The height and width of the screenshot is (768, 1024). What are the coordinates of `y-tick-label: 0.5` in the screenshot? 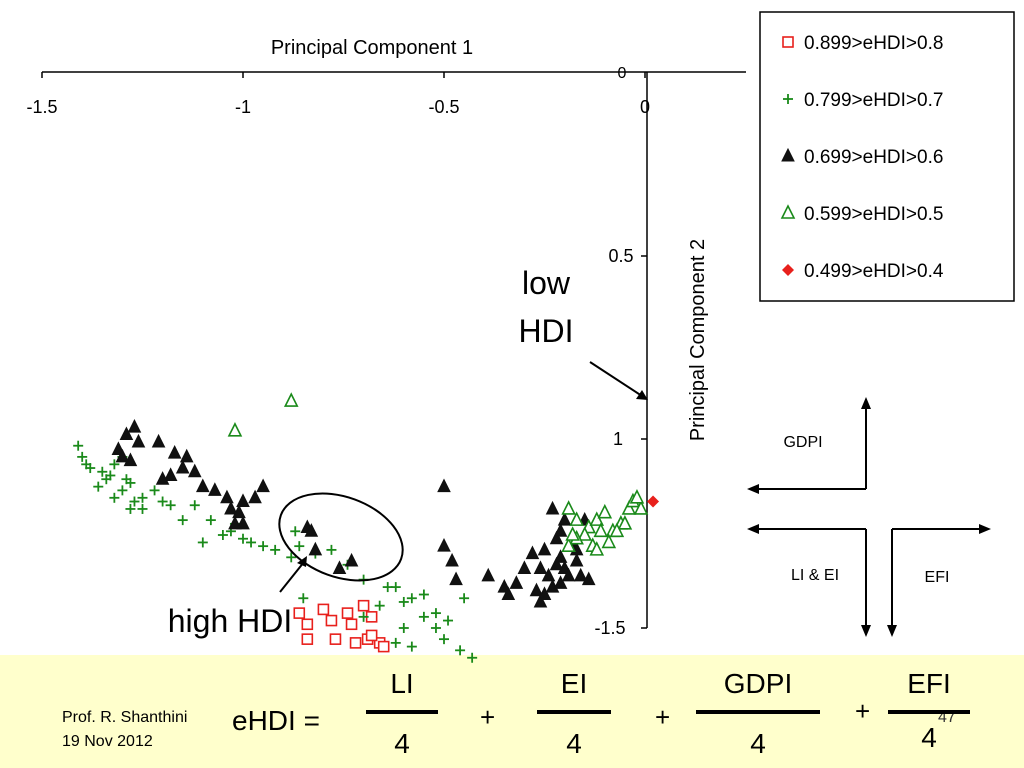 It's located at (620, 256).